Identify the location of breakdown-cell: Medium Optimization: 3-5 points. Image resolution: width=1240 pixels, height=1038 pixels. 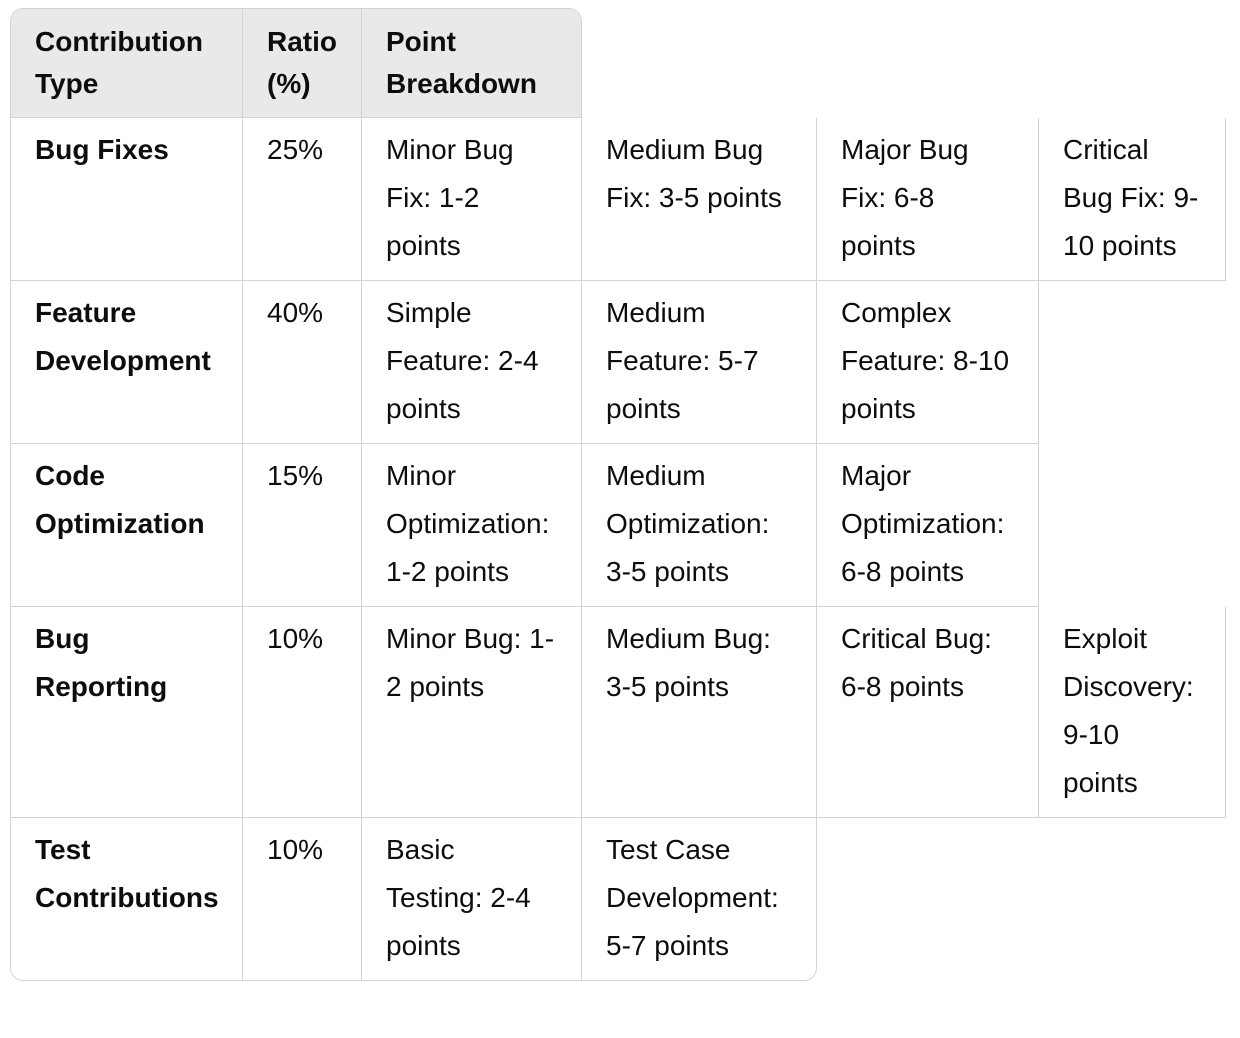
(699, 525).